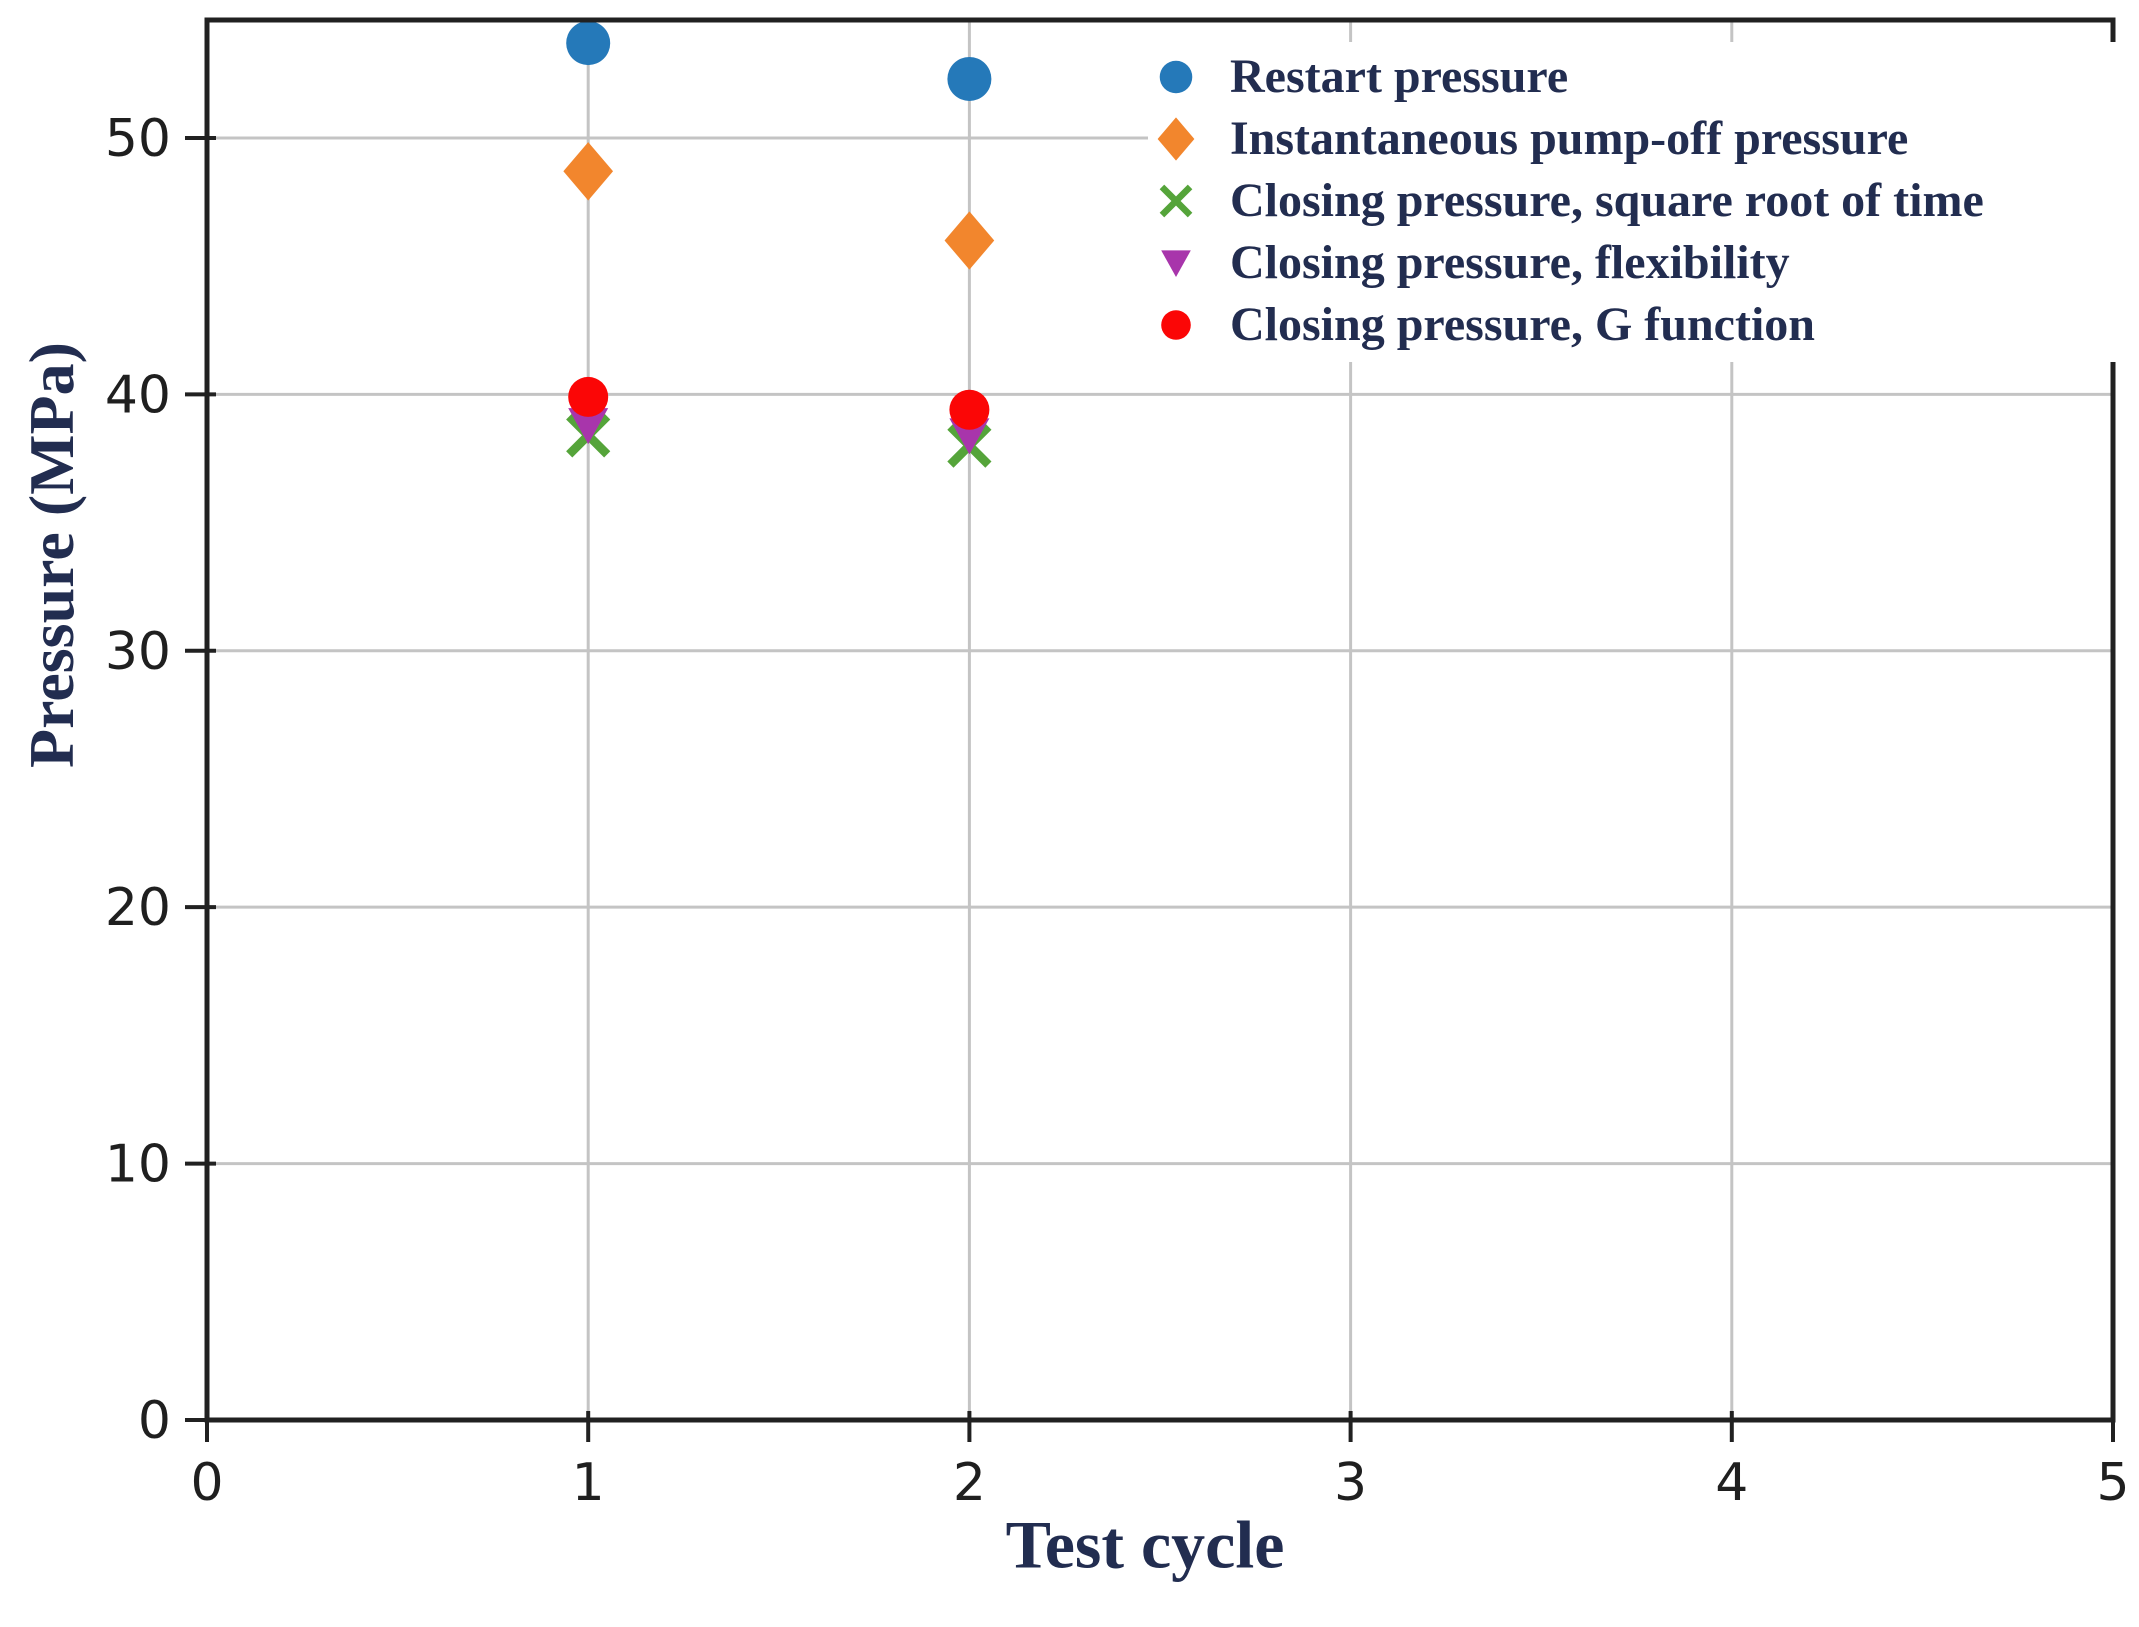 The width and height of the screenshot is (2139, 1627). I want to click on x-tick-label: 4, so click(1731, 1483).